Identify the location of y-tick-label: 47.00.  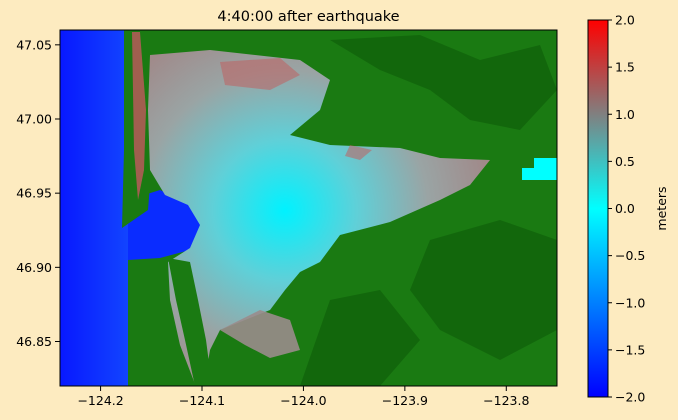
(34, 119).